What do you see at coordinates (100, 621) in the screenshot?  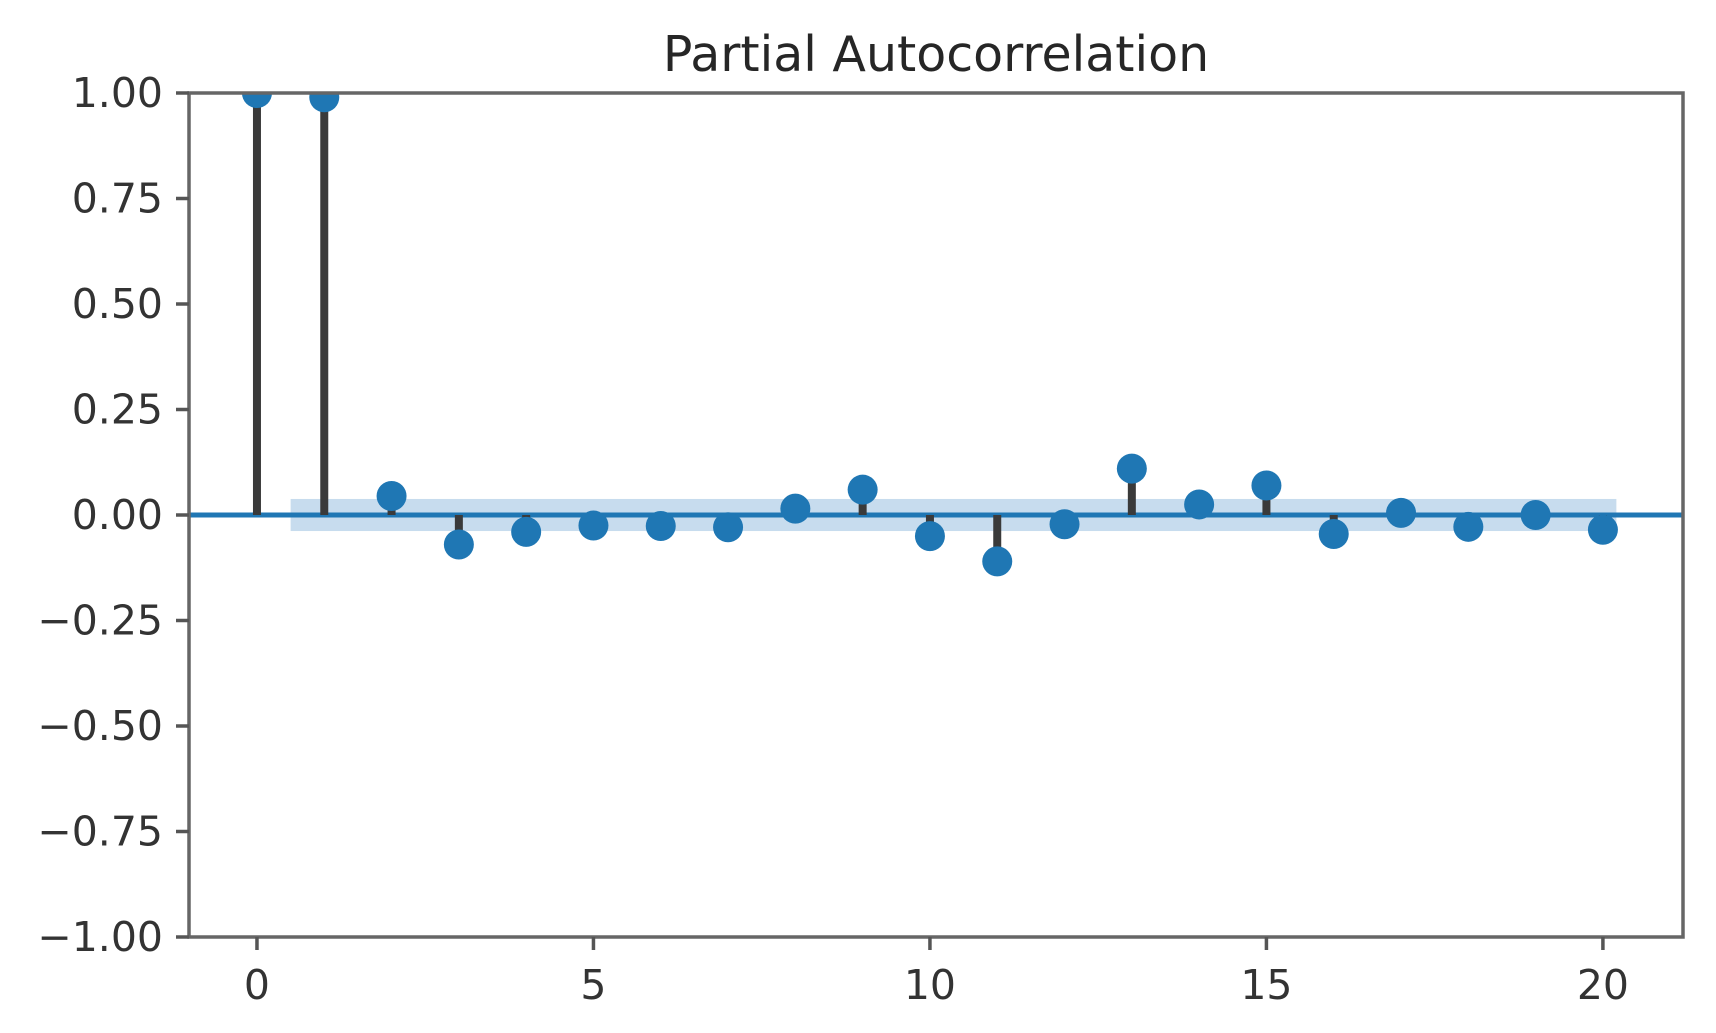 I see `y-tick-label: −0.25` at bounding box center [100, 621].